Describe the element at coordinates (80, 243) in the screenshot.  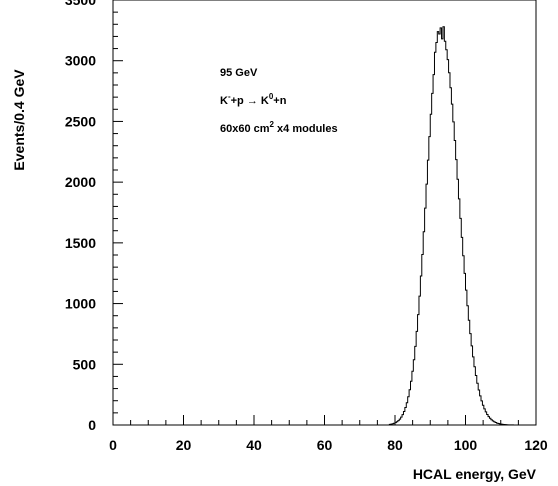
I see `y-tick-label: 1500` at that location.